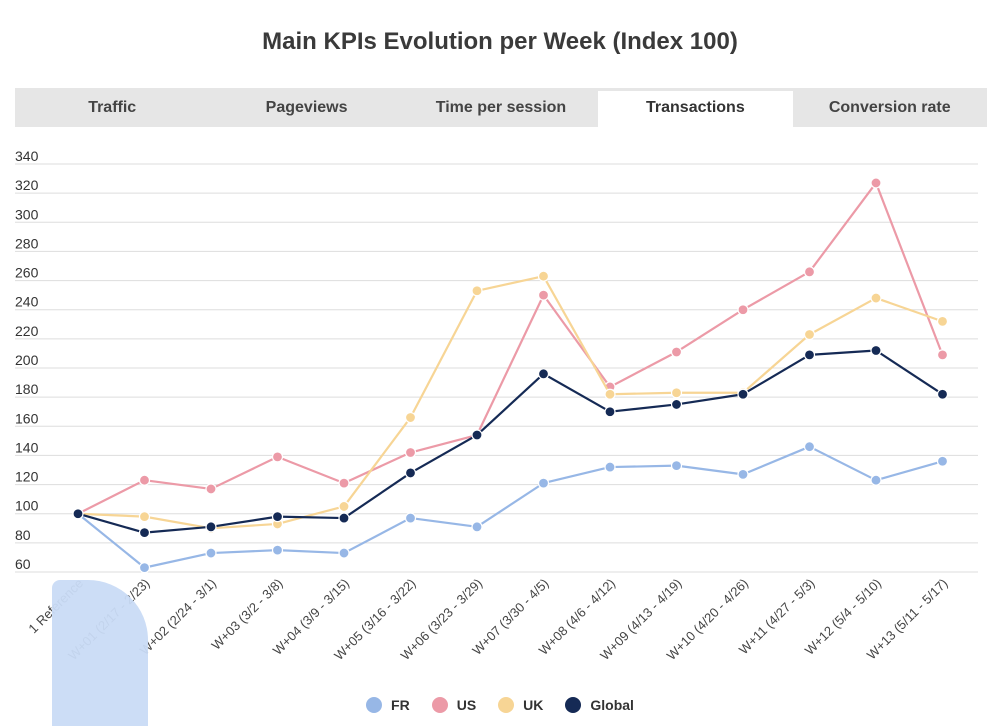  I want to click on legend-dot-global, so click(573, 705).